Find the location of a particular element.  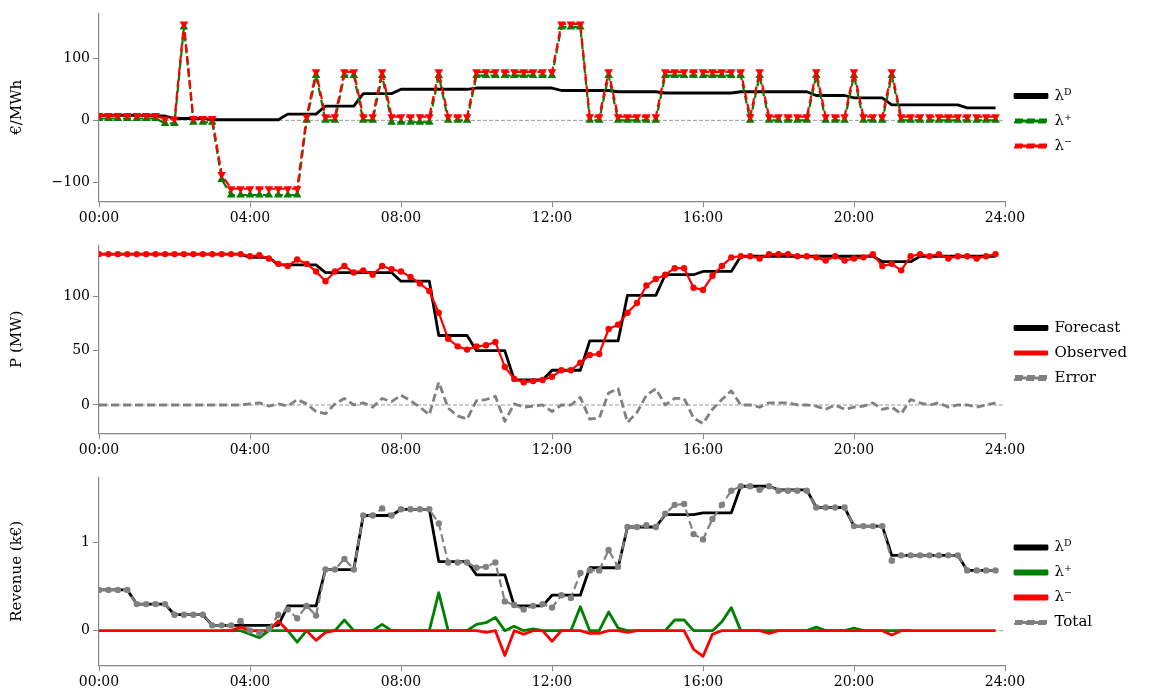

y-axis-title: Revenue (k€) is located at coordinates (15, 571).